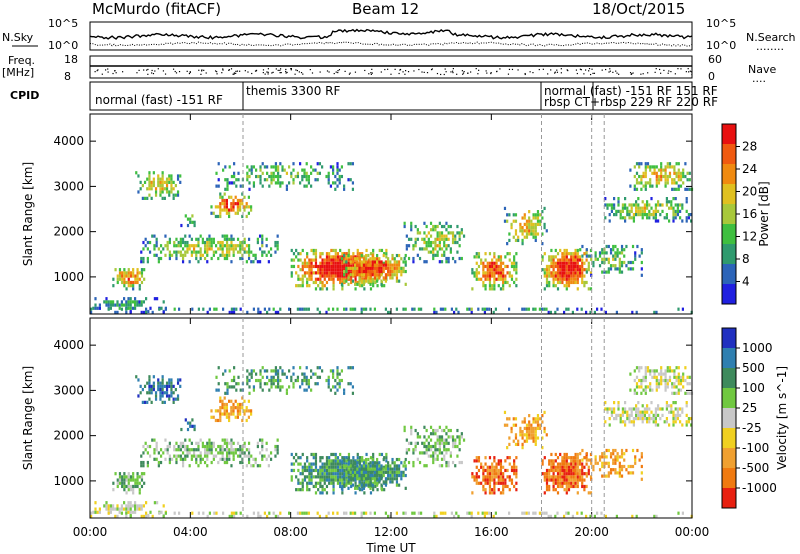 The image size is (800, 554). Describe the element at coordinates (729, 254) in the screenshot. I see `colorbar-swatch` at that location.